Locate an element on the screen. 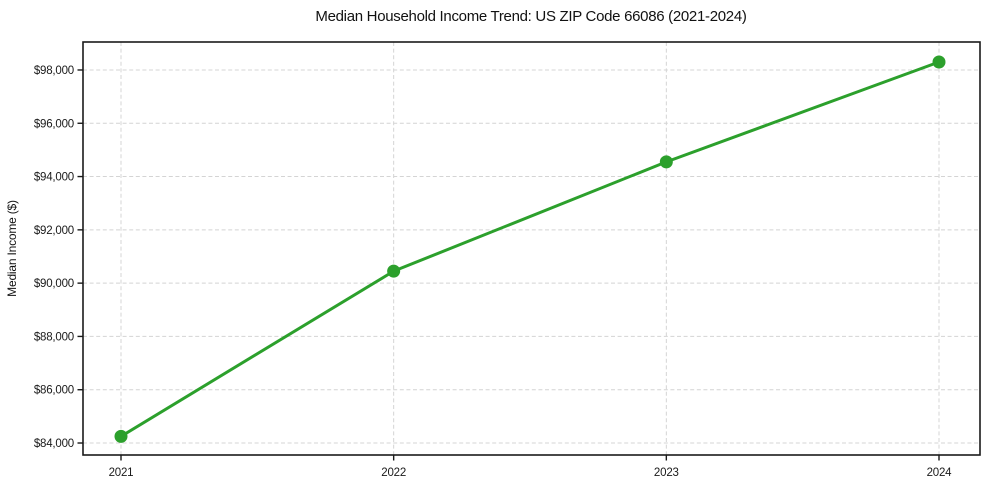  y-axis-label: Median Income ($) is located at coordinates (12, 248).